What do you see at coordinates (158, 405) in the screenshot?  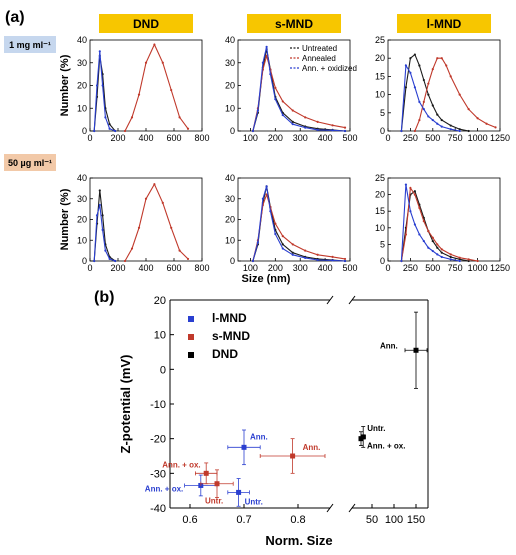 I see `y-tick-label: -10` at bounding box center [158, 405].